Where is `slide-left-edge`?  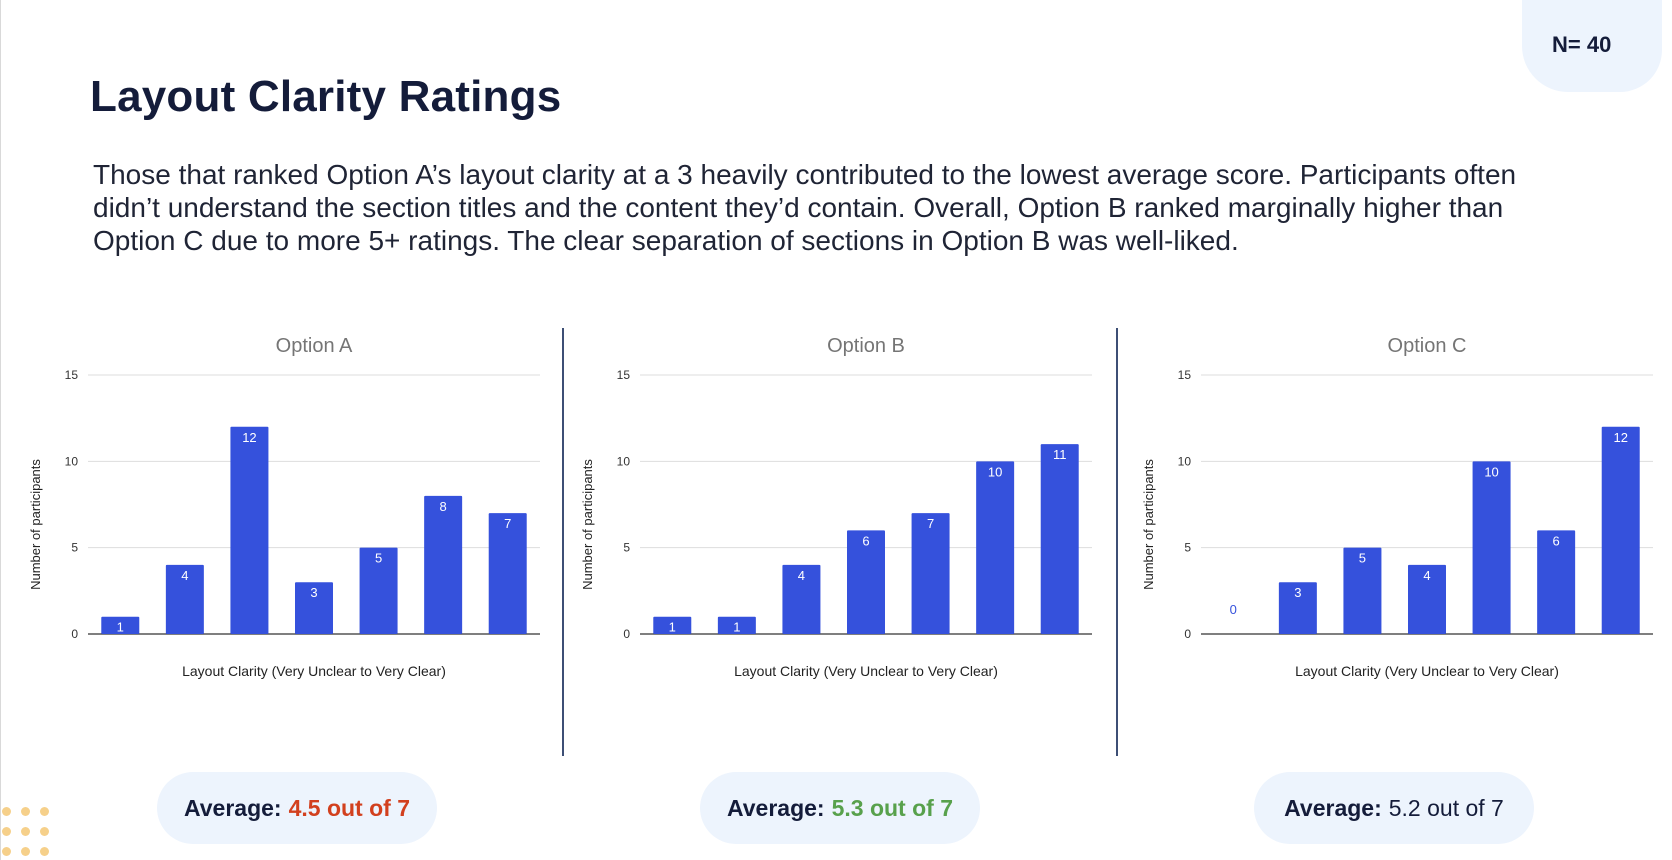
slide-left-edge is located at coordinates (0, 430).